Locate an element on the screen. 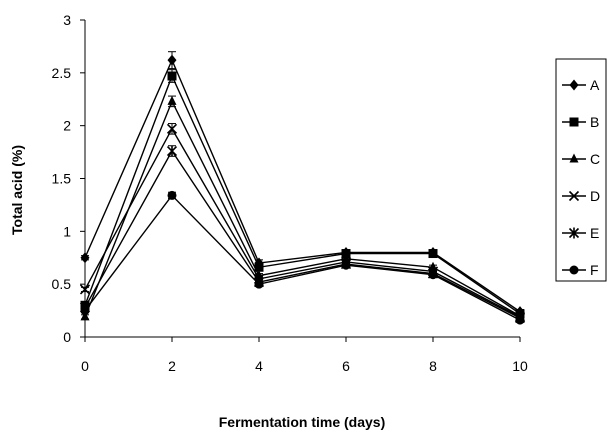 This screenshot has width=610, height=434. legend-item-f: F is located at coordinates (580, 270).